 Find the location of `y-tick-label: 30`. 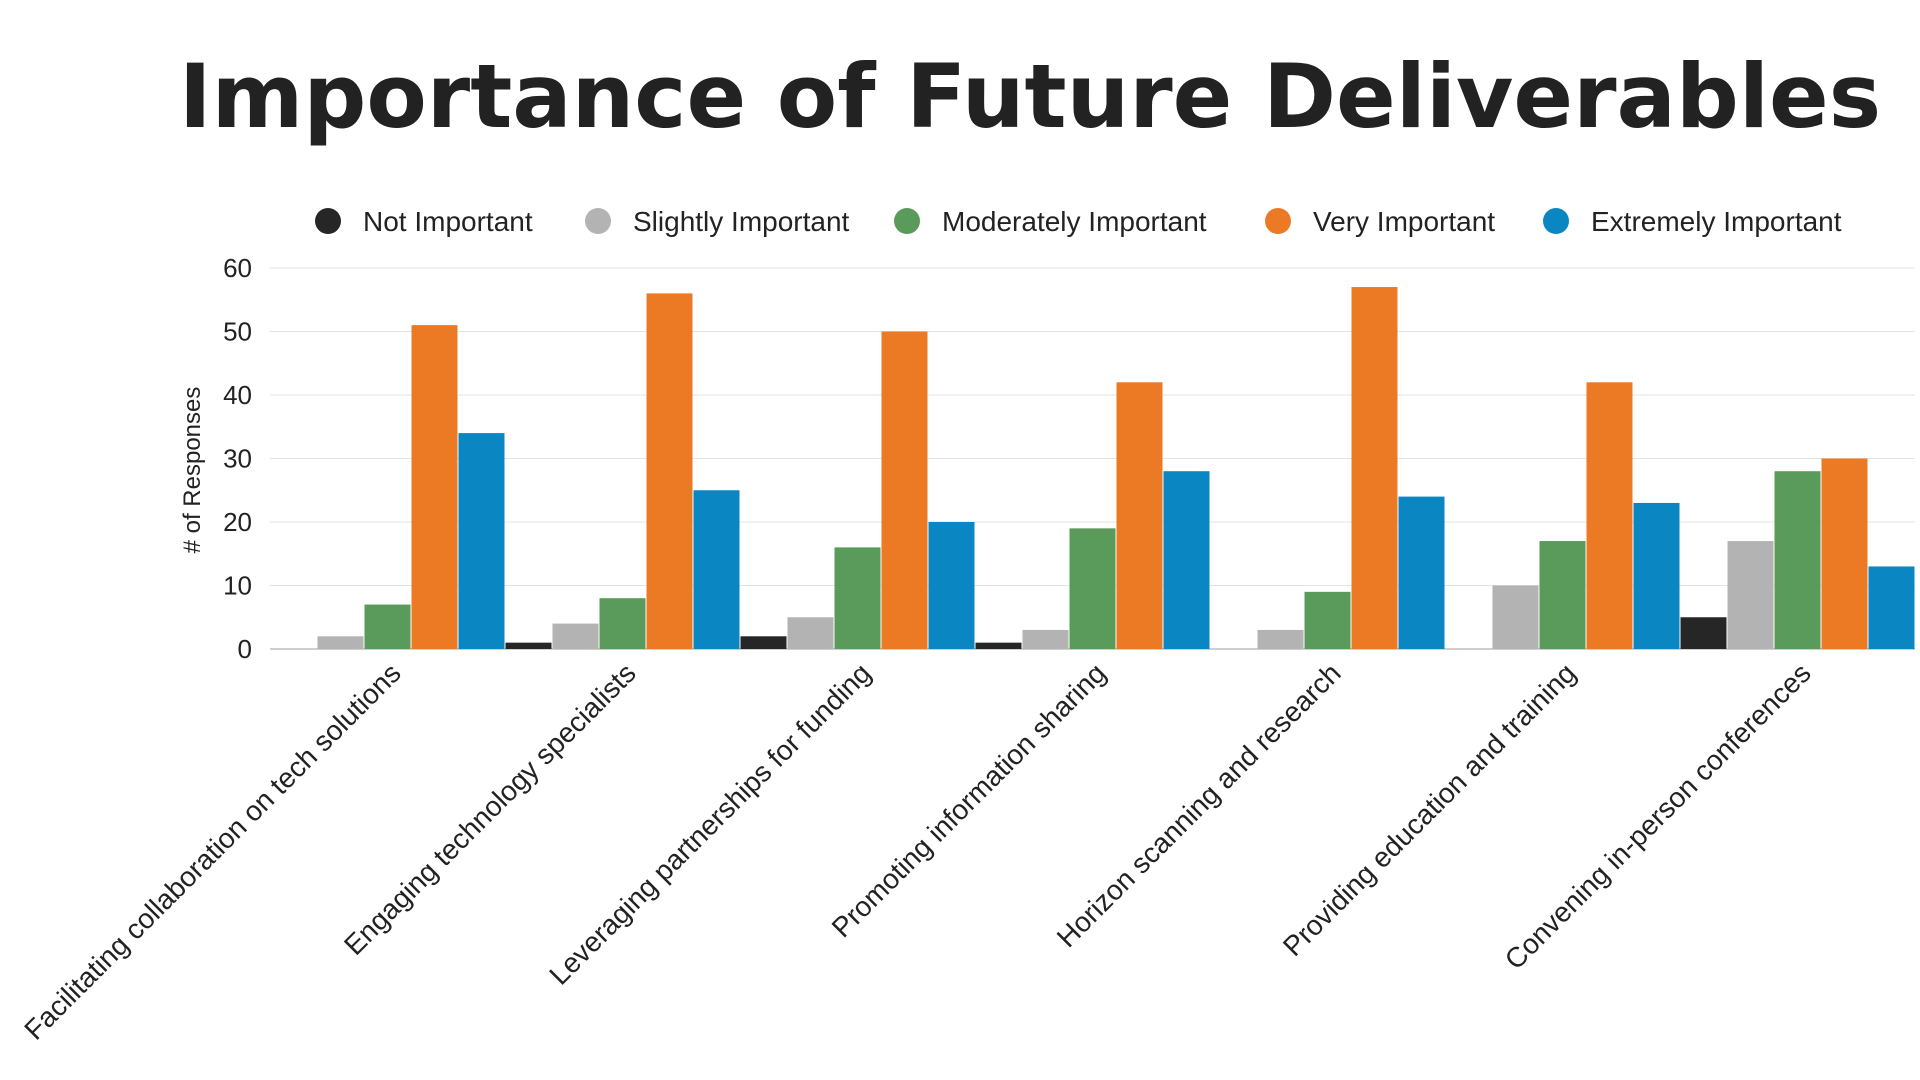

y-tick-label: 30 is located at coordinates (237, 459).